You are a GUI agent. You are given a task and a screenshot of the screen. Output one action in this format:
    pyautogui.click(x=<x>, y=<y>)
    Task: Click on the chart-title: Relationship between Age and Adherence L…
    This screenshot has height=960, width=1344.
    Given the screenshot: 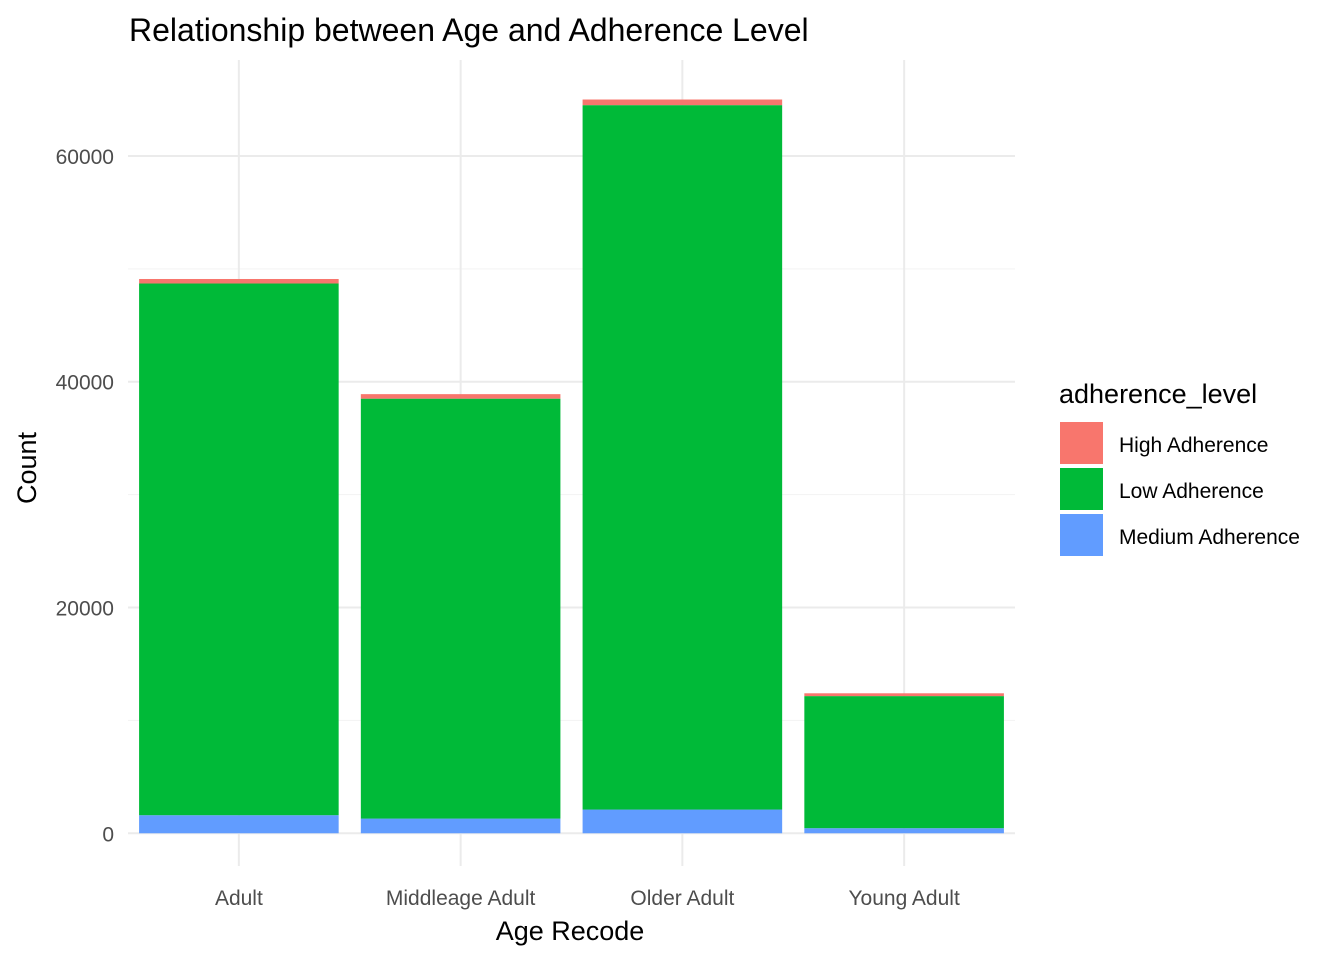 What is the action you would take?
    pyautogui.click(x=469, y=30)
    